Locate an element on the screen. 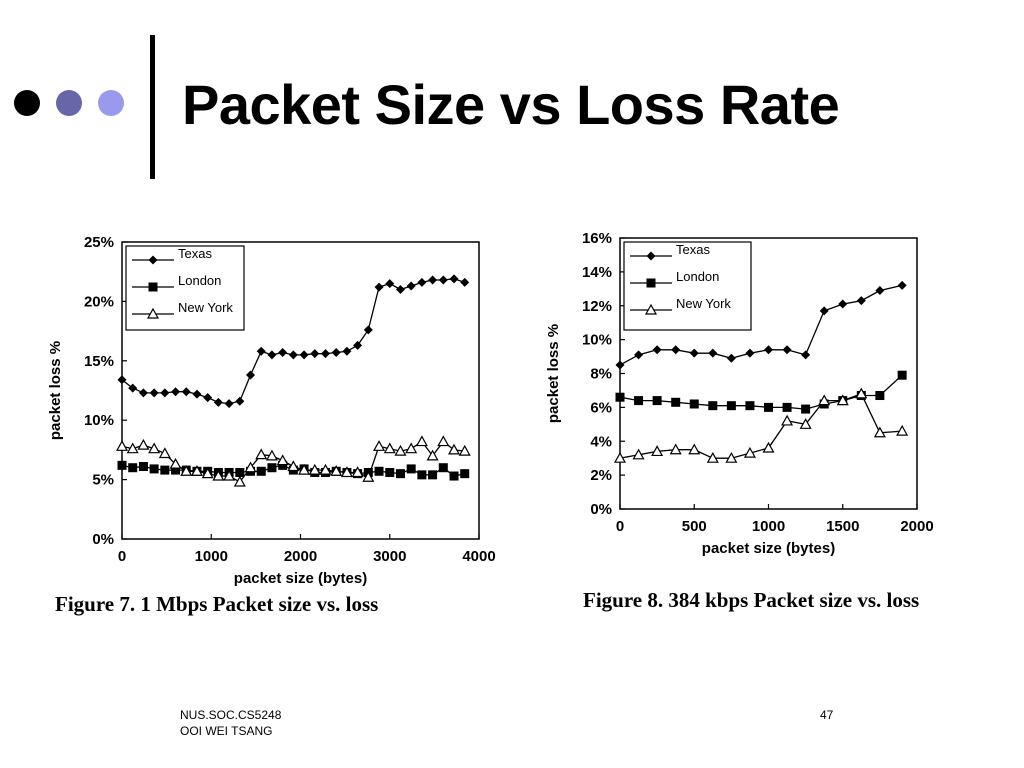 The height and width of the screenshot is (768, 1024). series-line-new-york is located at coordinates (761, 425).